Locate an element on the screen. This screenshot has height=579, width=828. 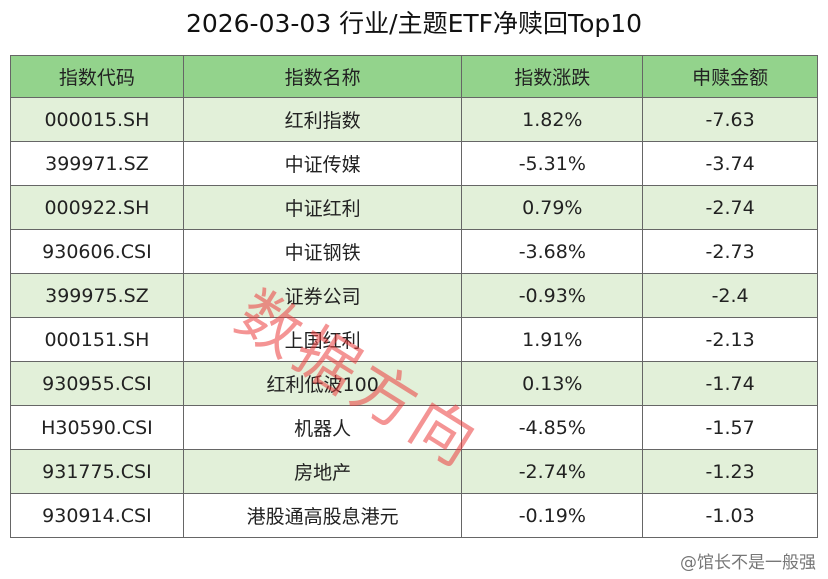
column-header: 指数名称 is located at coordinates (322, 76).